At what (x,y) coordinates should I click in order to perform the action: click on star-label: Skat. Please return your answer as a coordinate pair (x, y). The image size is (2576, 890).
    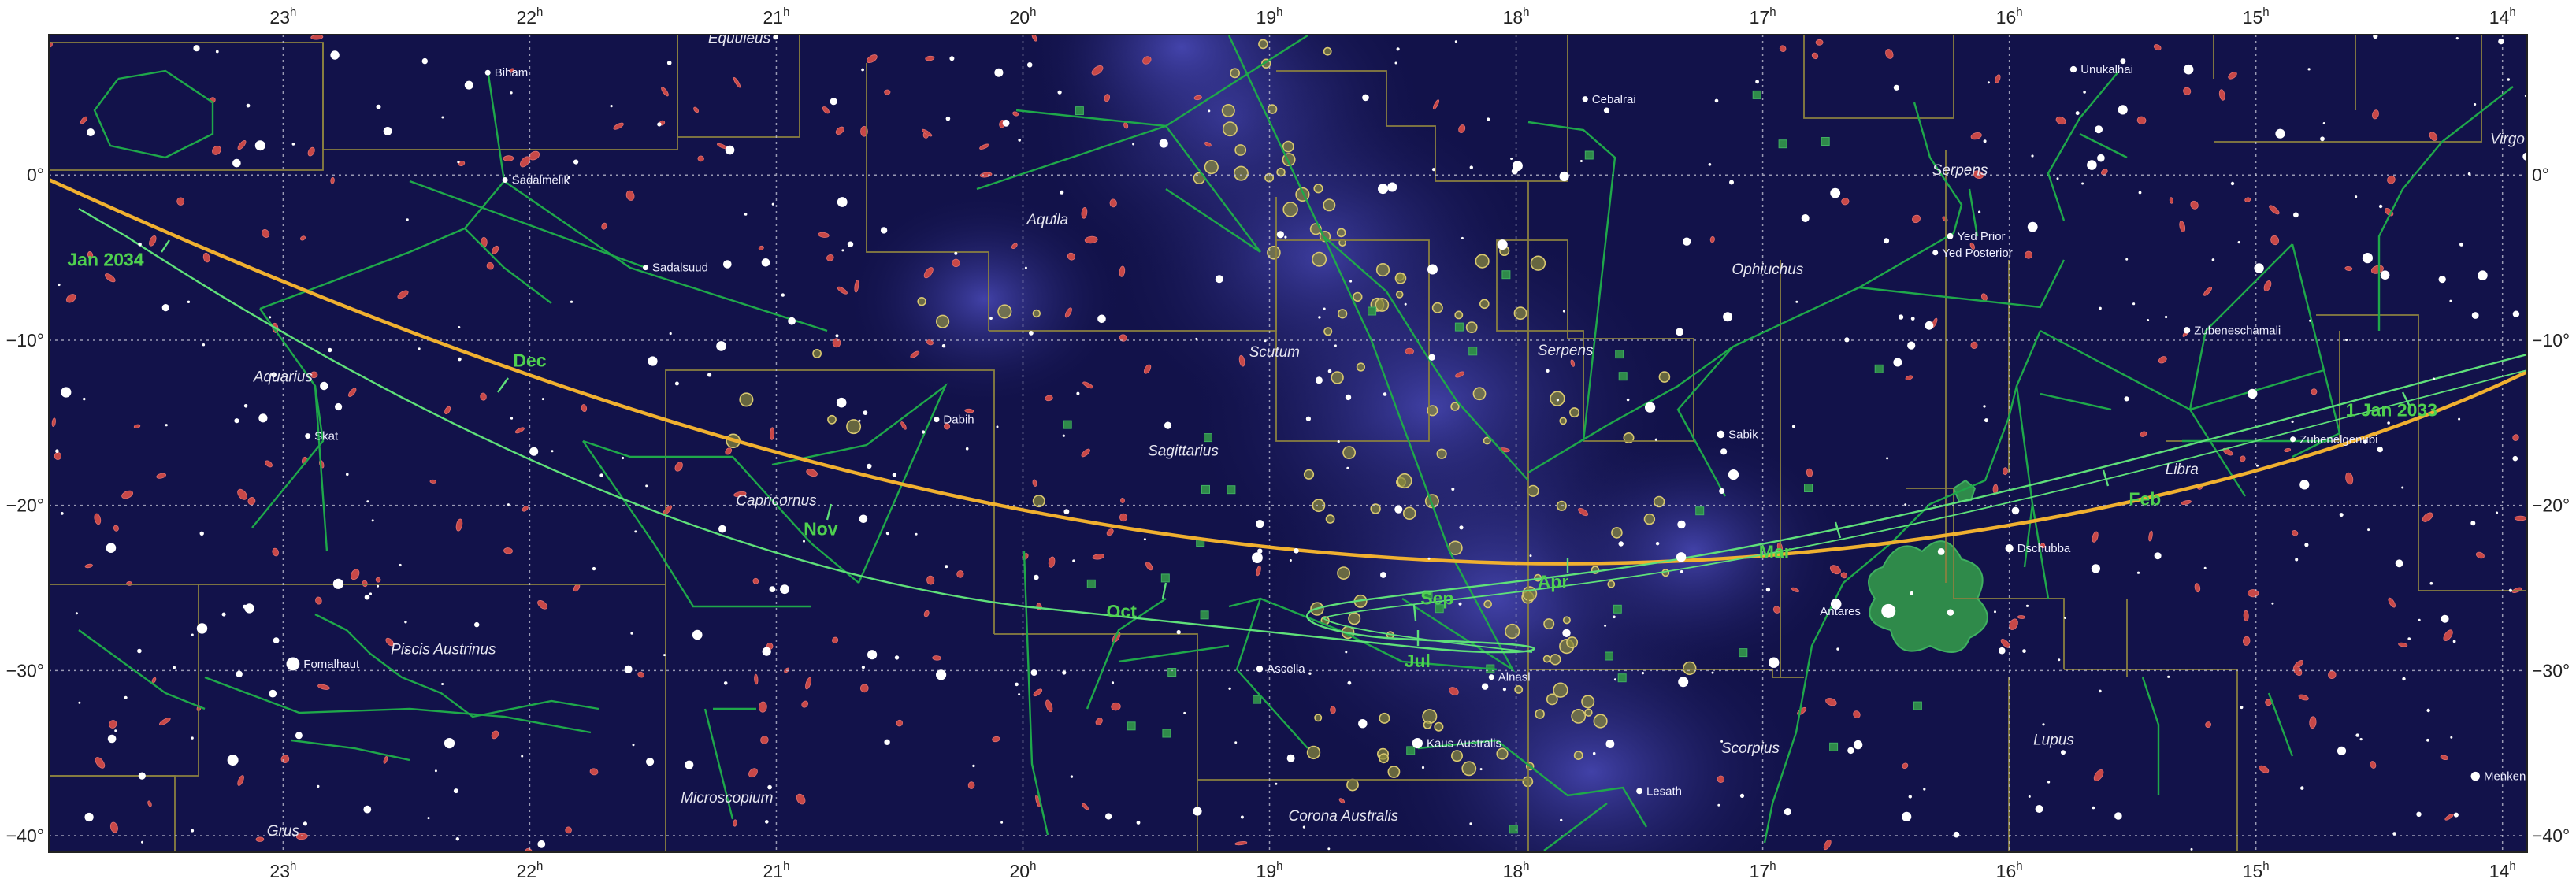
    Looking at the image, I should click on (326, 436).